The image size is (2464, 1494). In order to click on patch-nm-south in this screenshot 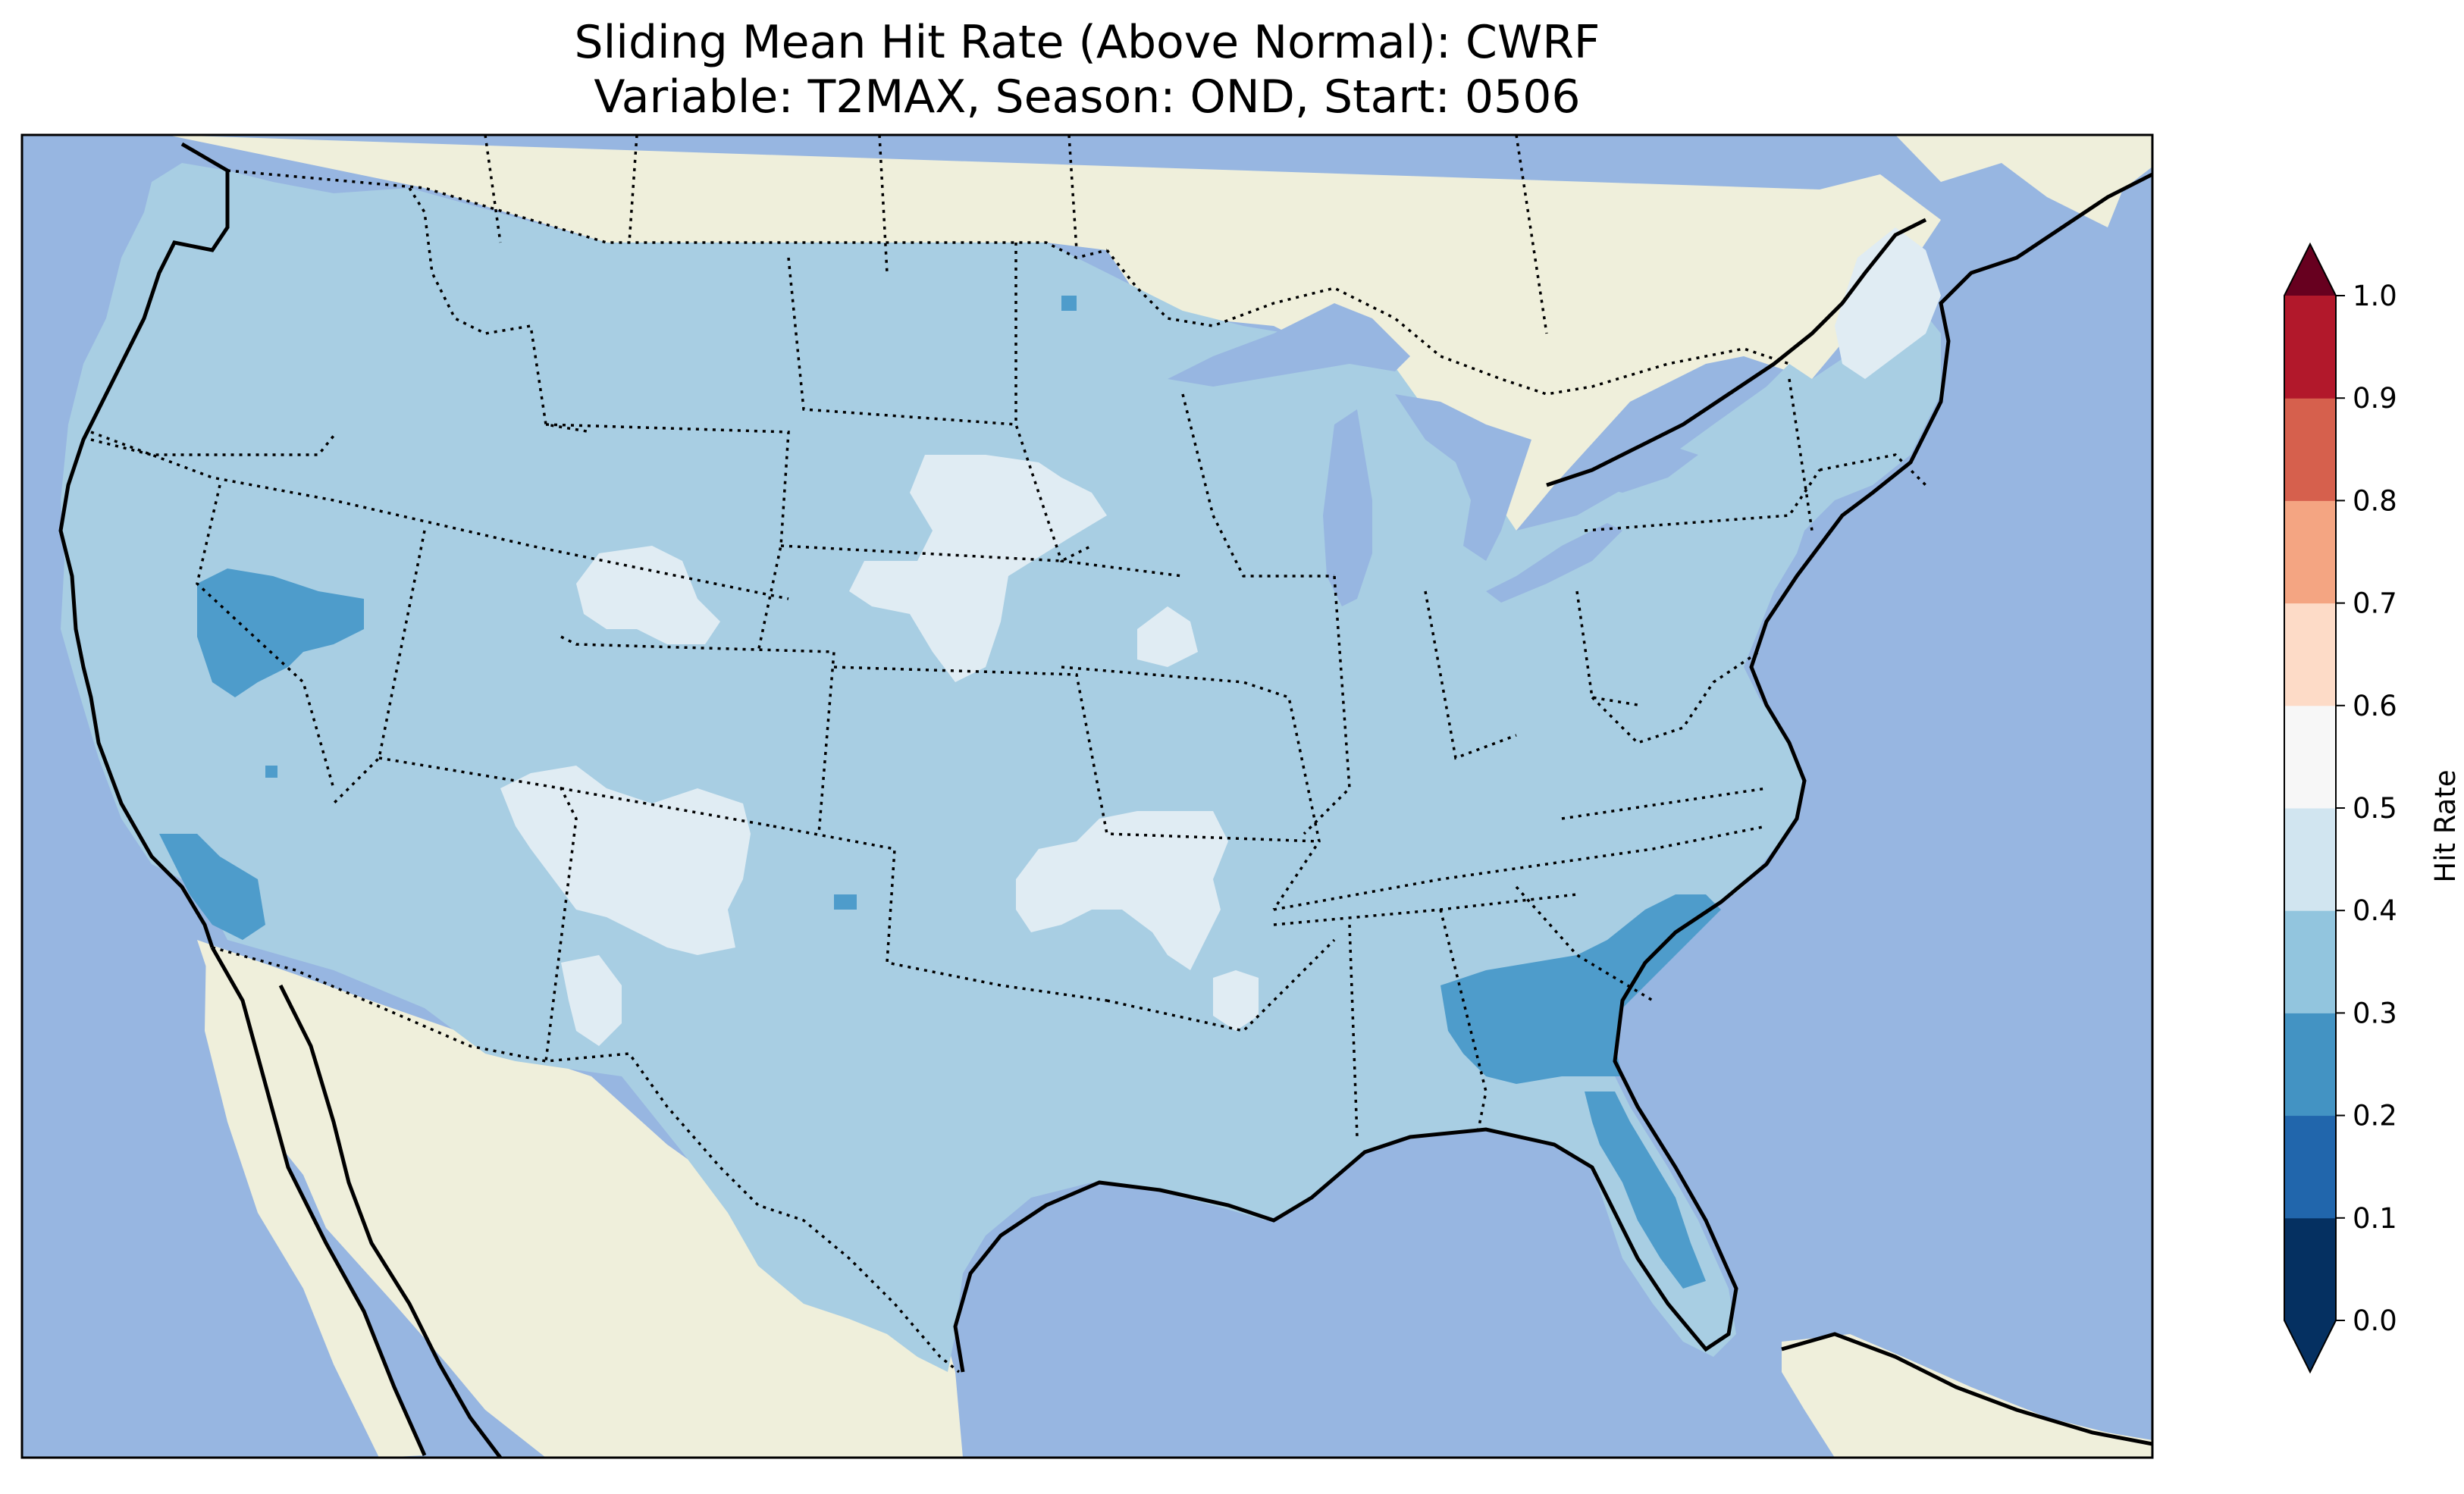, I will do `click(591, 1000)`.